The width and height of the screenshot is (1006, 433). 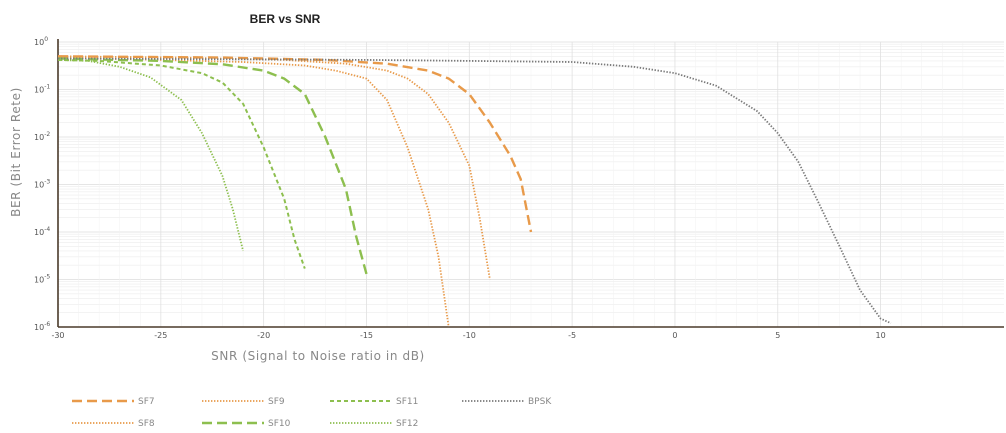 I want to click on series-line-sf12, so click(x=150, y=155).